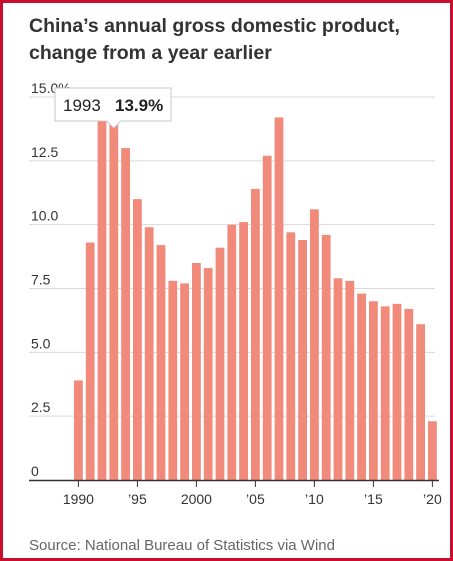 This screenshot has height=561, width=453. What do you see at coordinates (267, 317) in the screenshot?
I see `bar-2006` at bounding box center [267, 317].